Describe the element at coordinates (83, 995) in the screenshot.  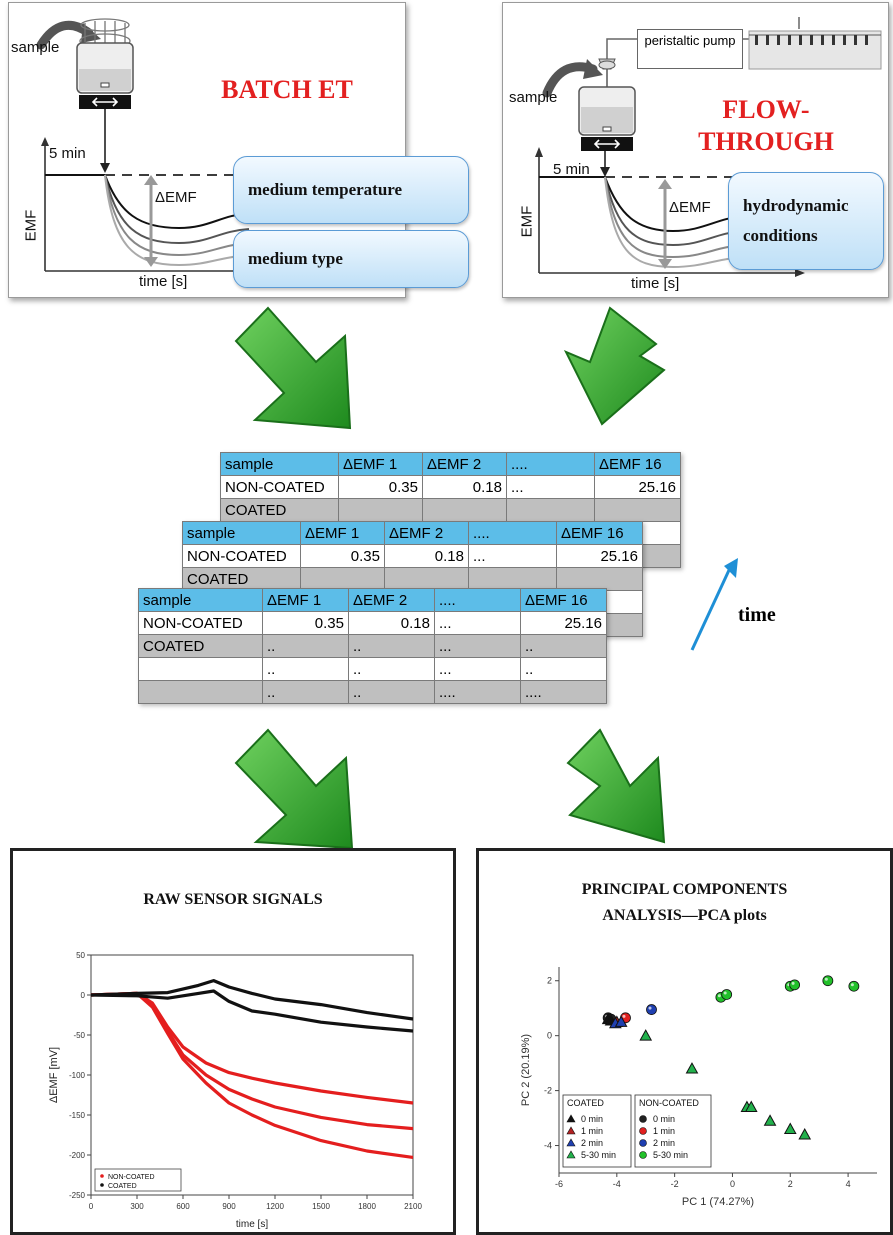
I see `raw-y-tick-label: 0` at that location.